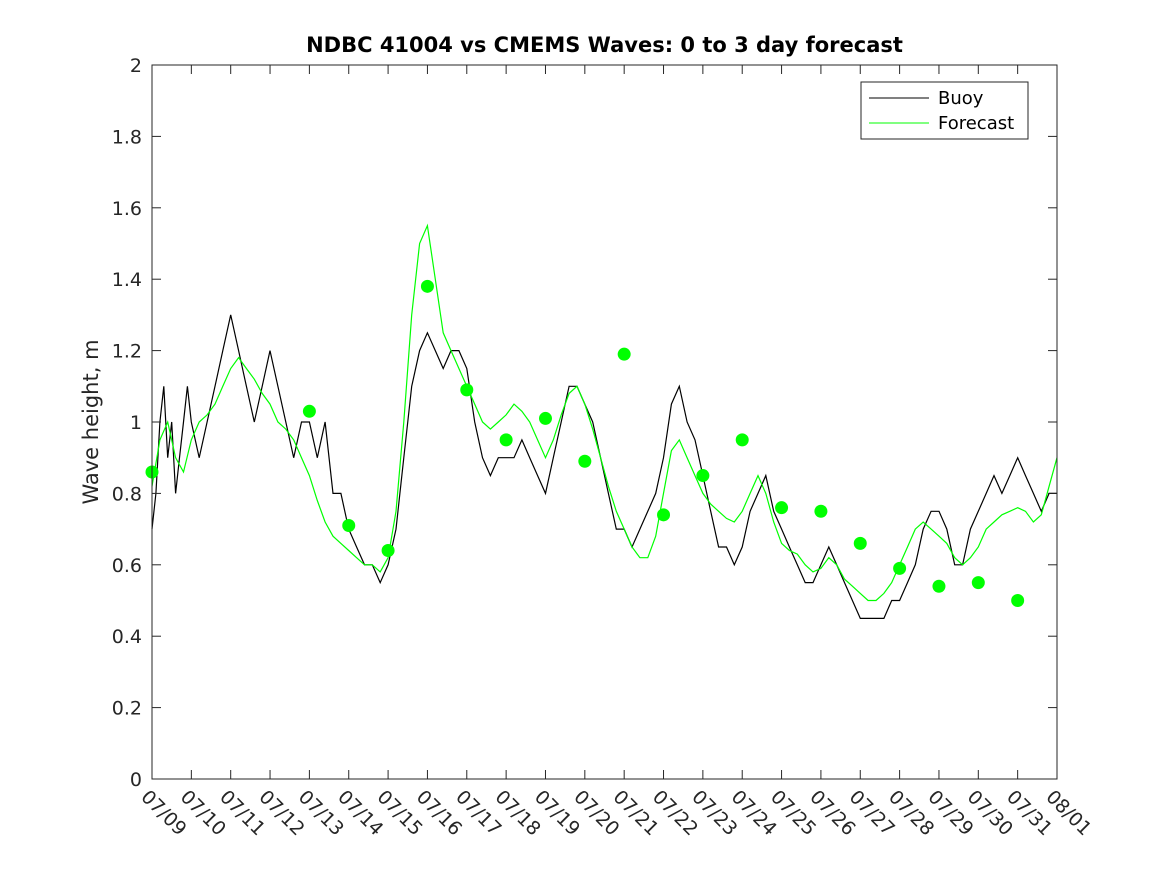 This screenshot has width=1167, height=875. I want to click on y-tick-label: 0, so click(136, 780).